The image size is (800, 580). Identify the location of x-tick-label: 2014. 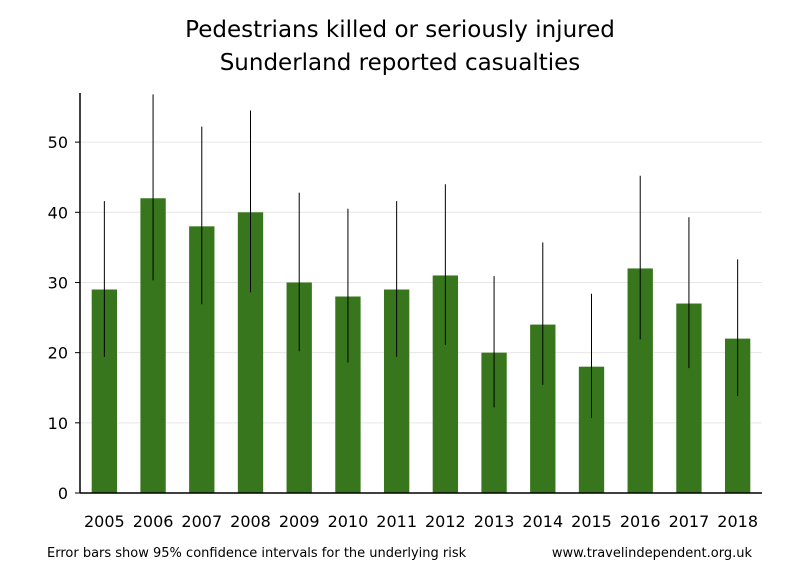
(542, 521).